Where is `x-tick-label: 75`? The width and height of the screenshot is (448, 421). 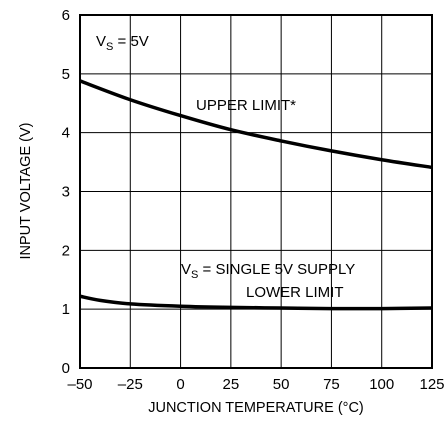 x-tick-label: 75 is located at coordinates (331, 384).